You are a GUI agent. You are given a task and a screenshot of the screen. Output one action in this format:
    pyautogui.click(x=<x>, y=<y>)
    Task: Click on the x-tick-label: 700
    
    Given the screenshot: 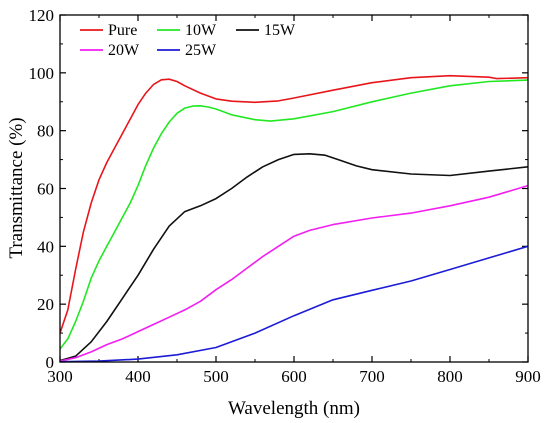 What is the action you would take?
    pyautogui.click(x=372, y=376)
    